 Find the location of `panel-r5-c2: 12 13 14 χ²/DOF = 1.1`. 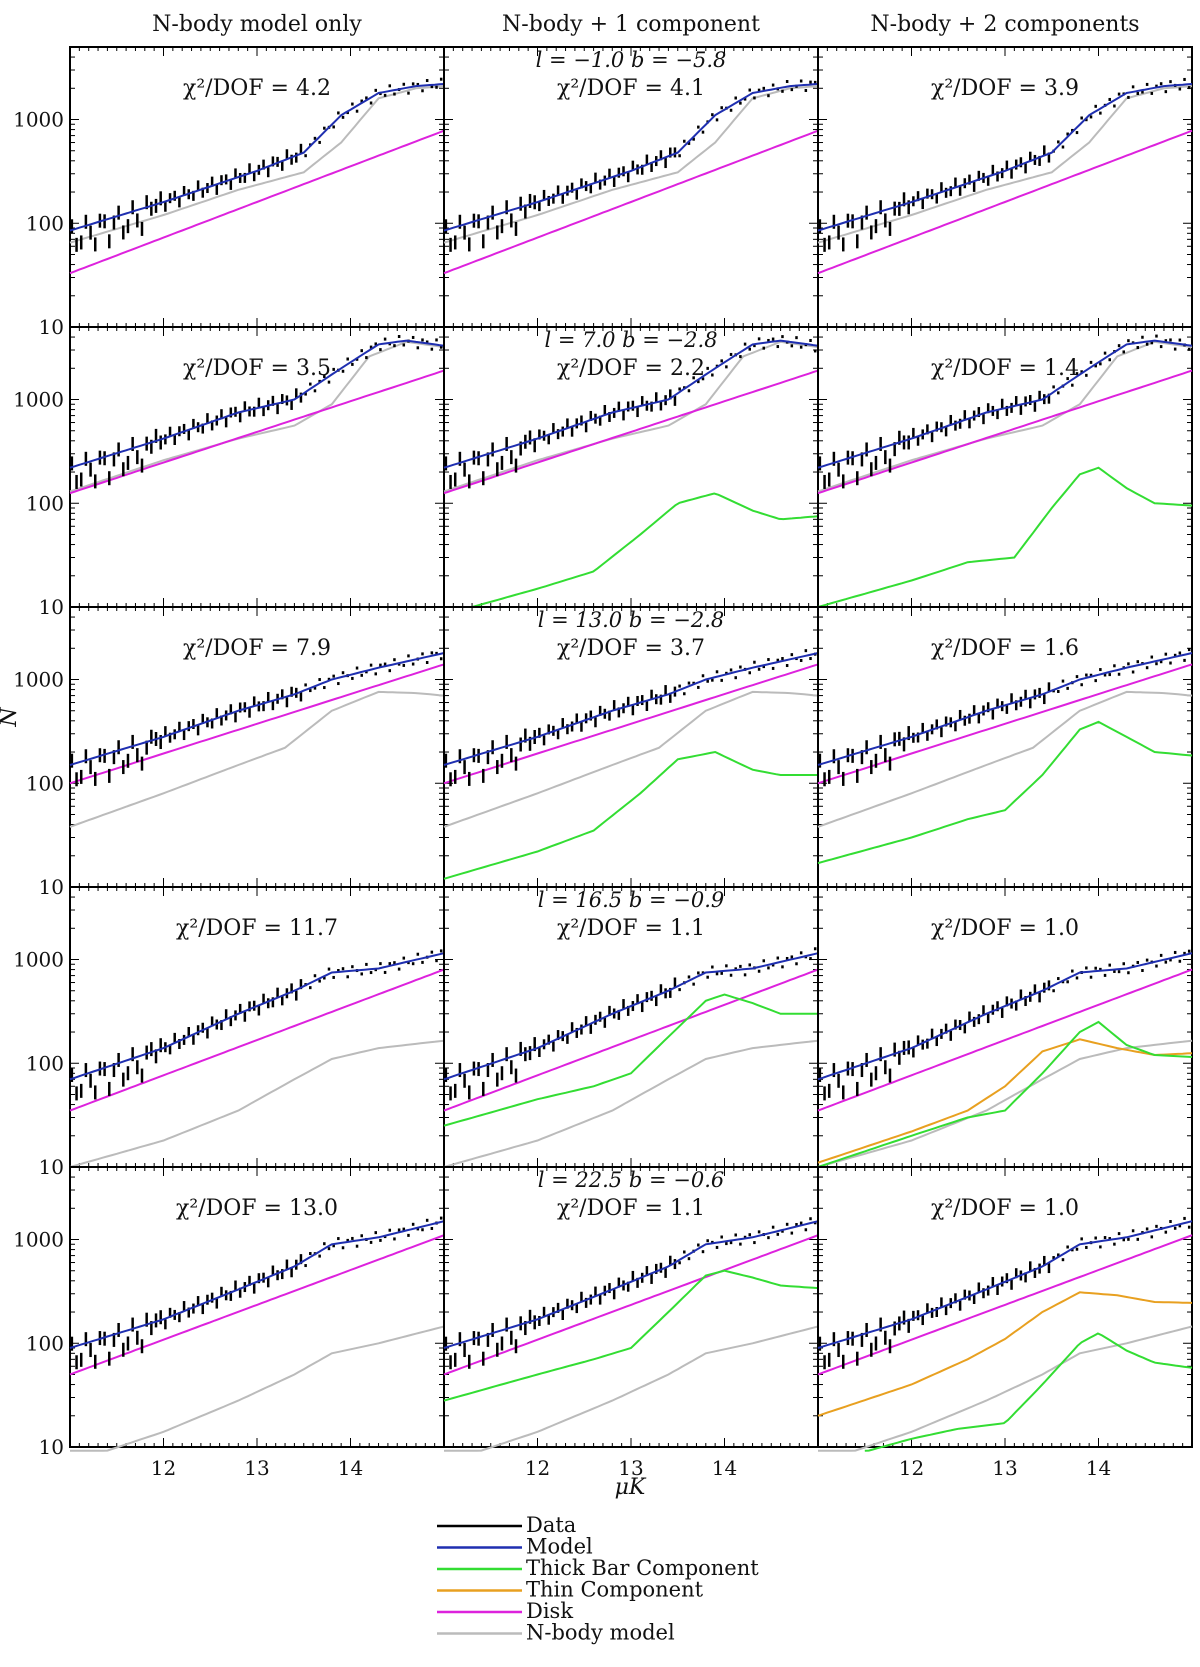

panel-r5-c2: 12 13 14 χ²/DOF = 1.1 is located at coordinates (631, 1323).